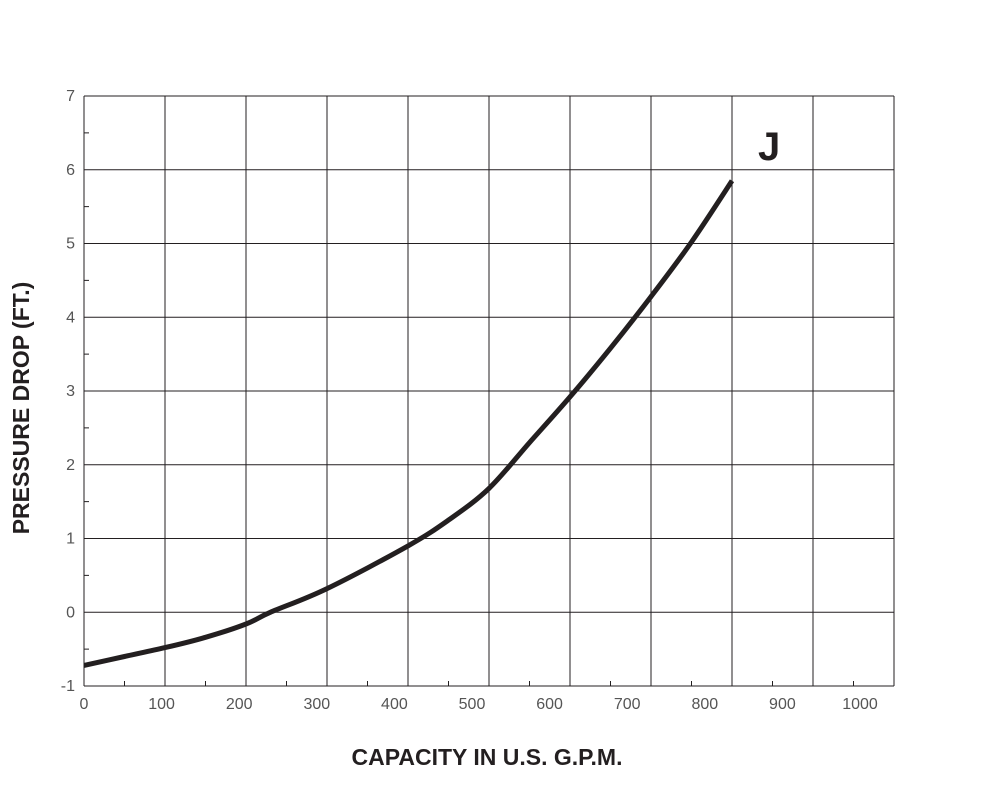  Describe the element at coordinates (70, 539) in the screenshot. I see `y-tick-label: 1` at that location.